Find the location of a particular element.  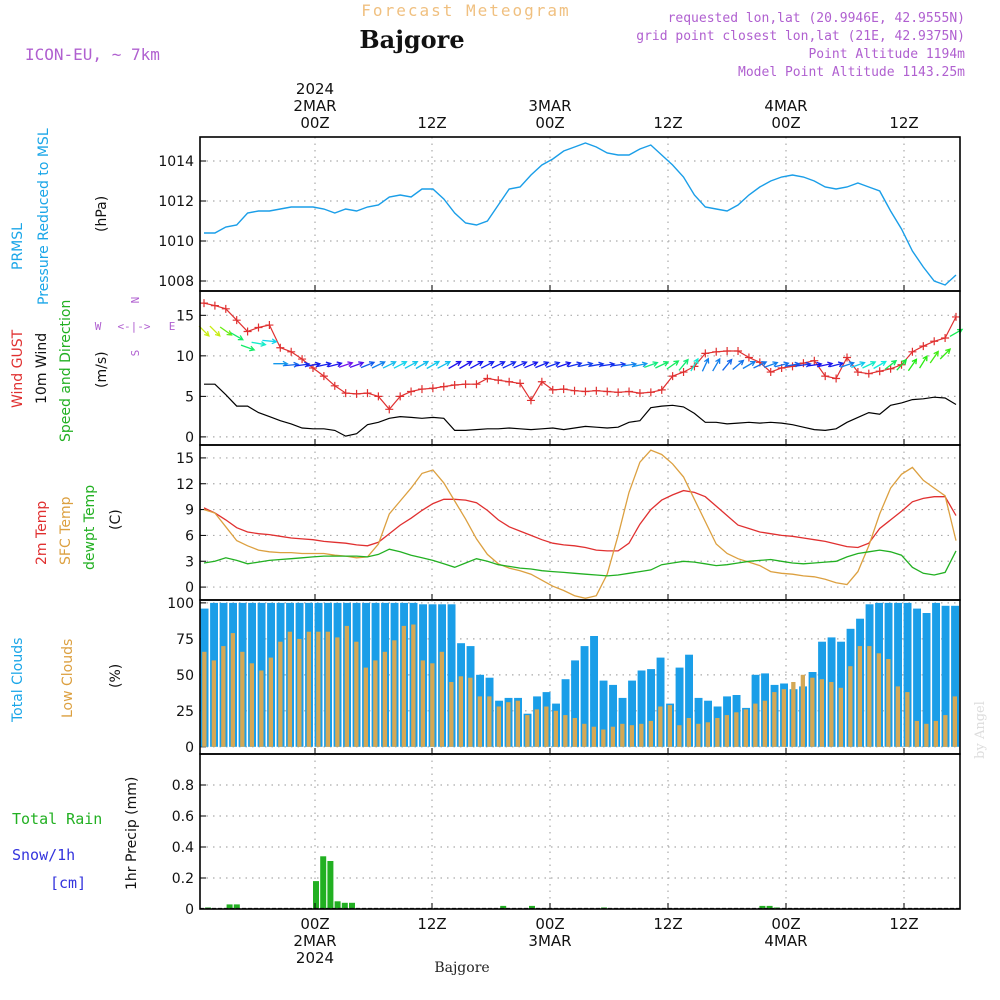

dewpt-line is located at coordinates (580, 562).